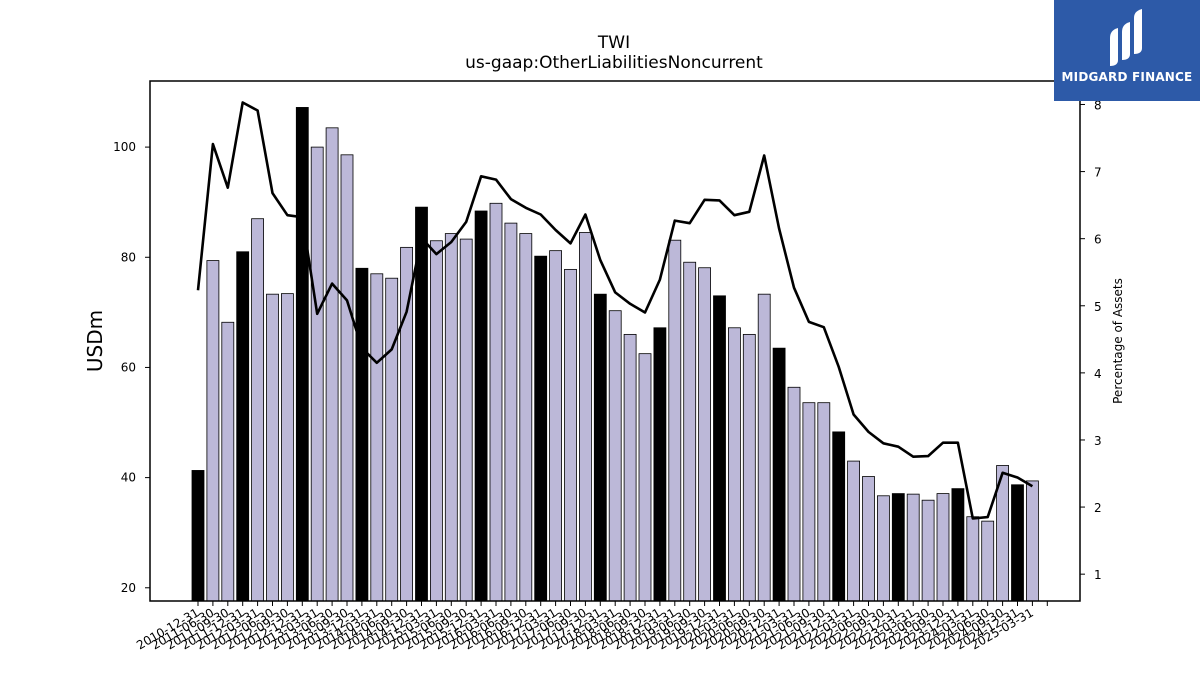 This screenshot has width=1200, height=675. I want to click on y2-axis-label: Percentage of Assets, so click(1118, 341).